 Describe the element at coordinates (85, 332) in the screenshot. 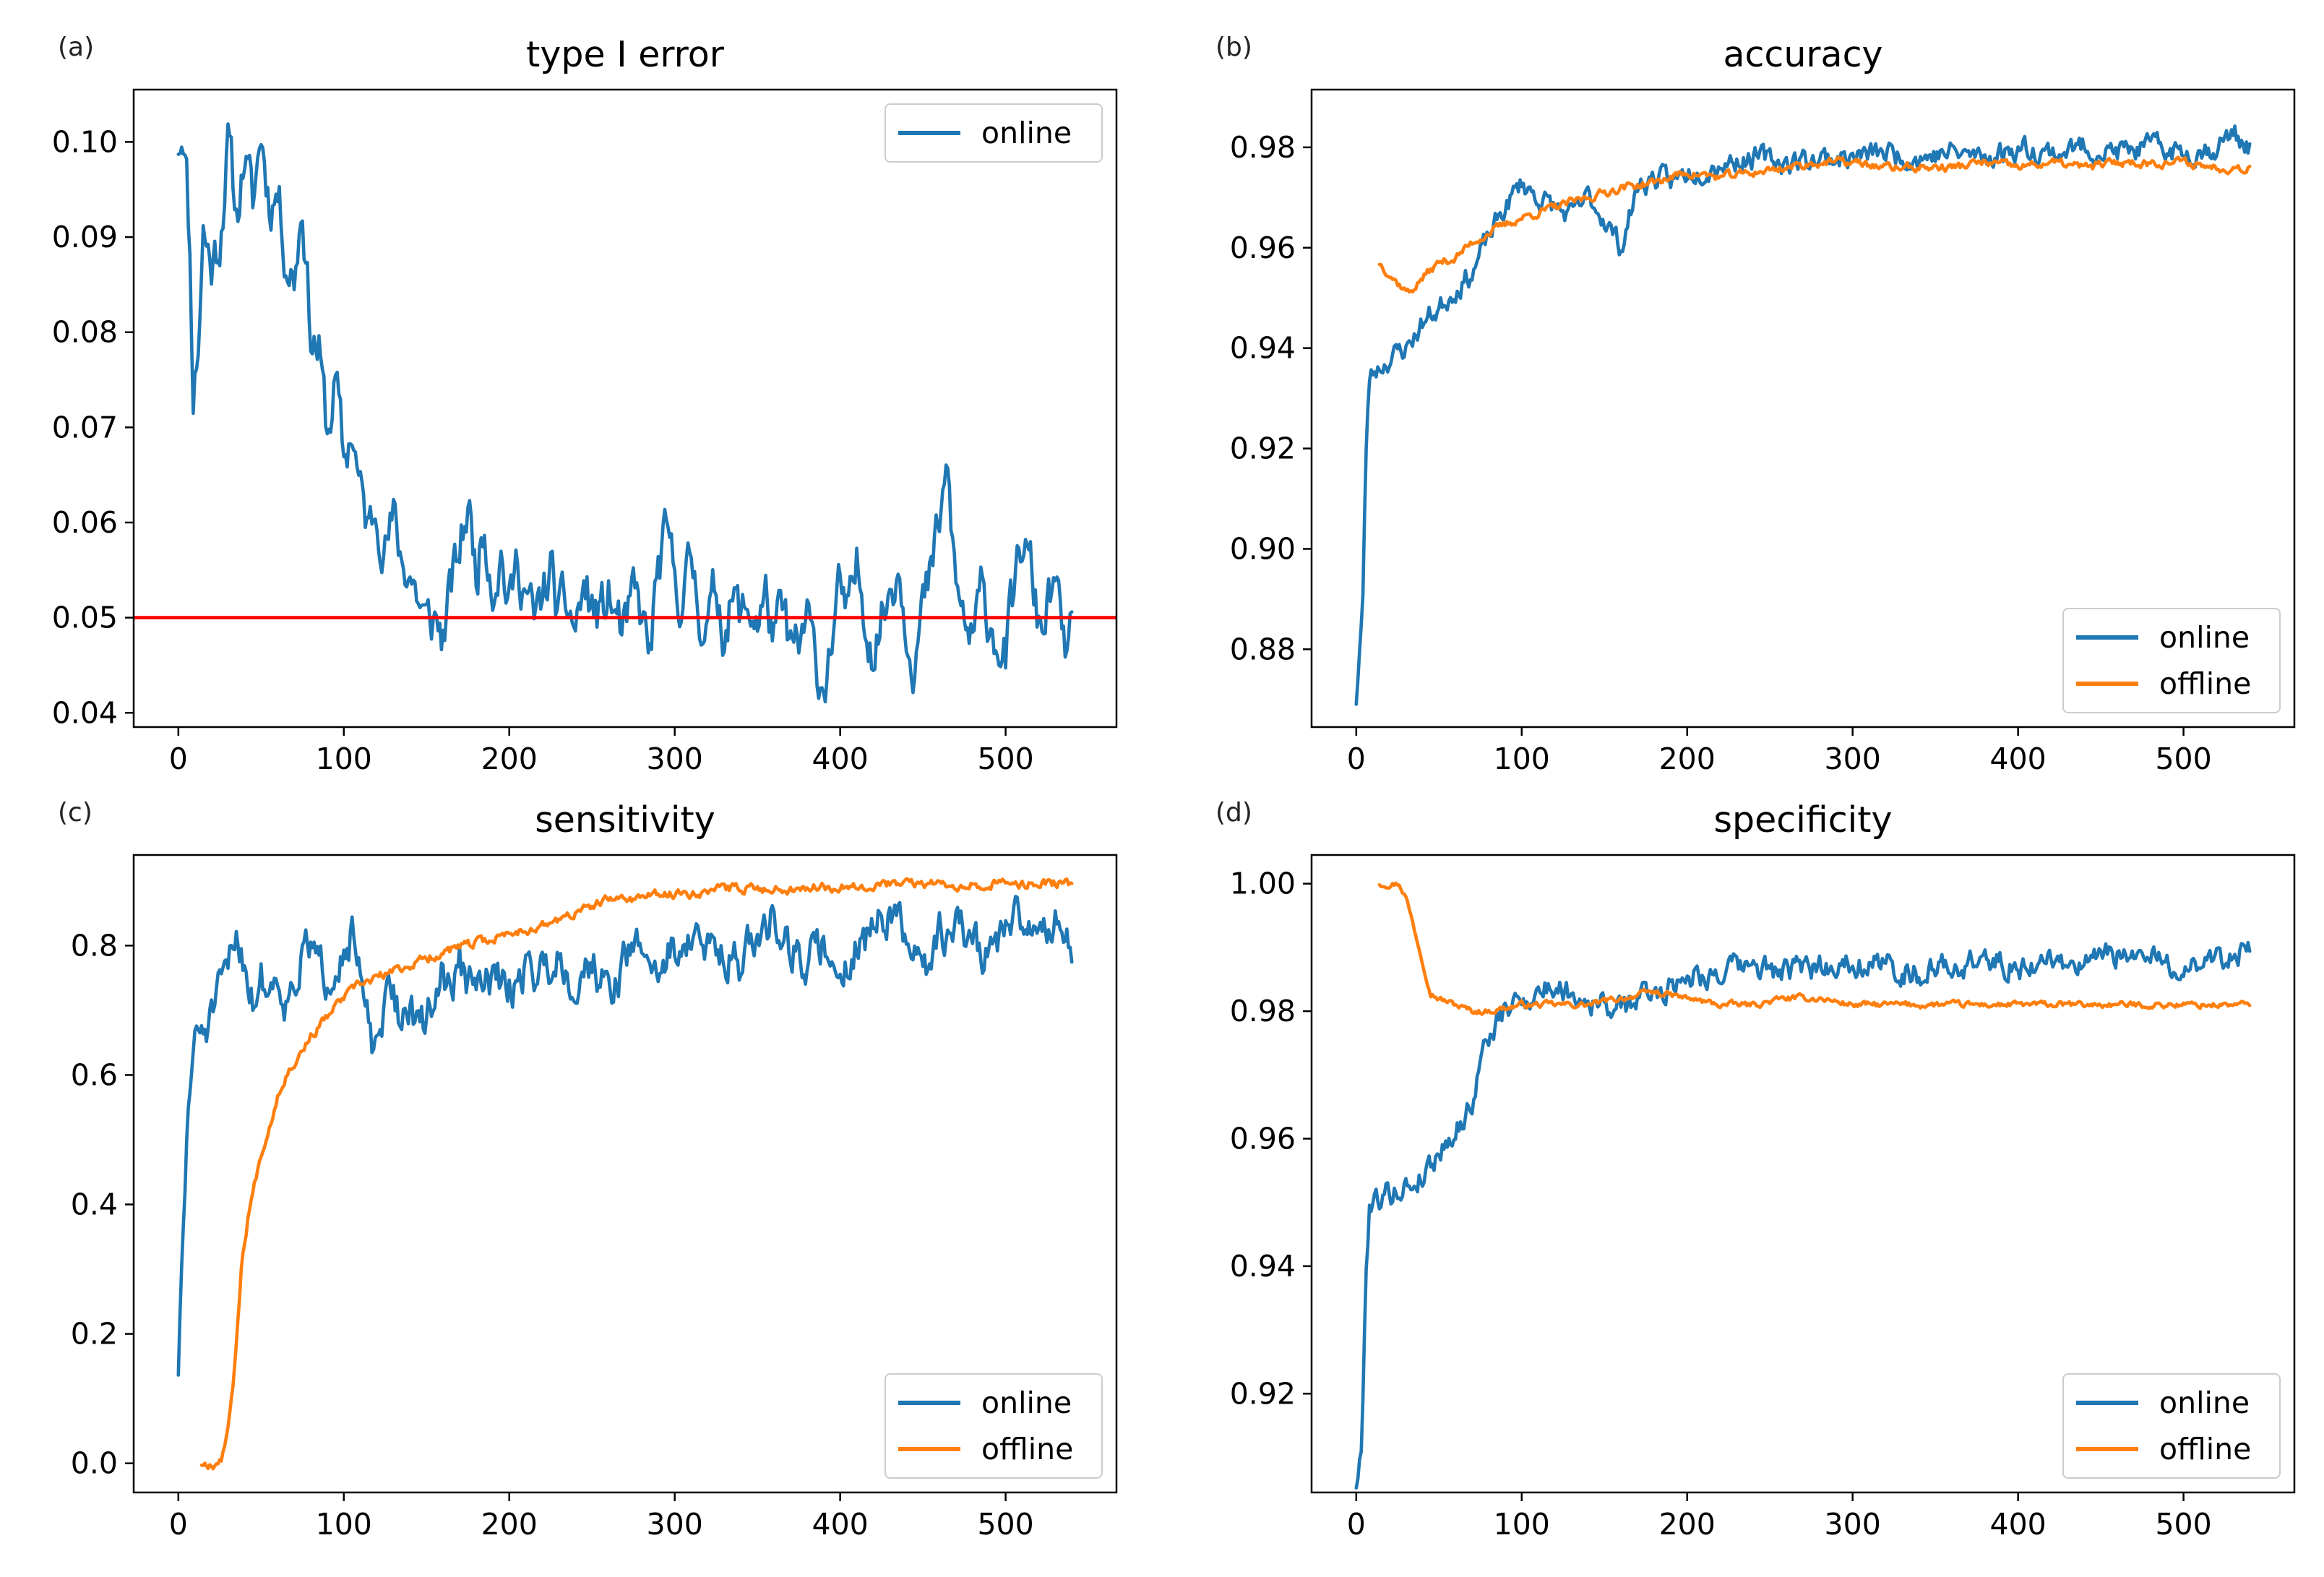

I see `y-tick-label: 0.08` at that location.